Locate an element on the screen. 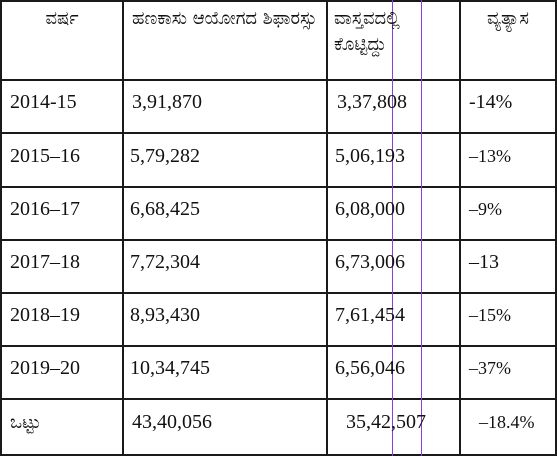 The height and width of the screenshot is (456, 557). header-actual: ವಾಸ್ತವದಲ್ಲಿ ಕೊಟ್ಟಿದ್ದು is located at coordinates (367, 31).